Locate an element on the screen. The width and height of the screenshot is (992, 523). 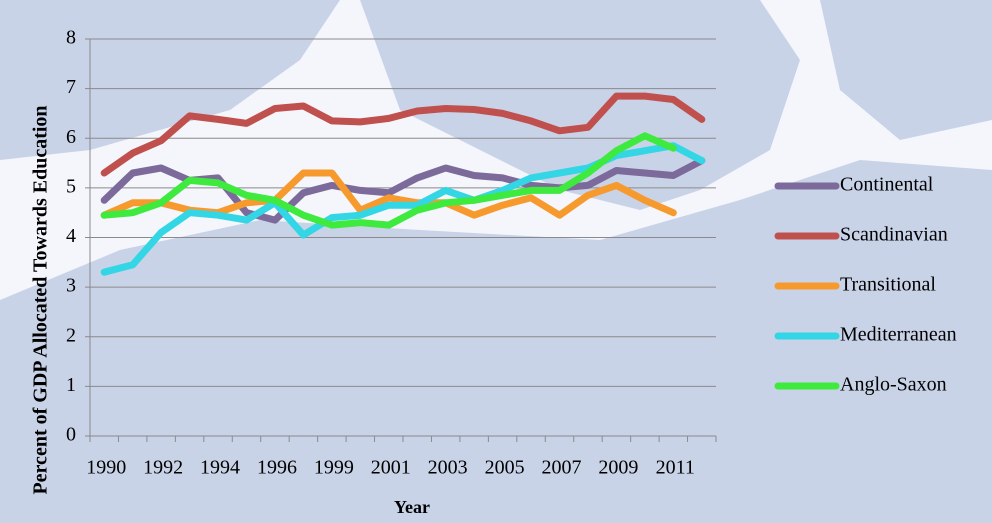
x-tick-label: 1999 is located at coordinates (334, 468).